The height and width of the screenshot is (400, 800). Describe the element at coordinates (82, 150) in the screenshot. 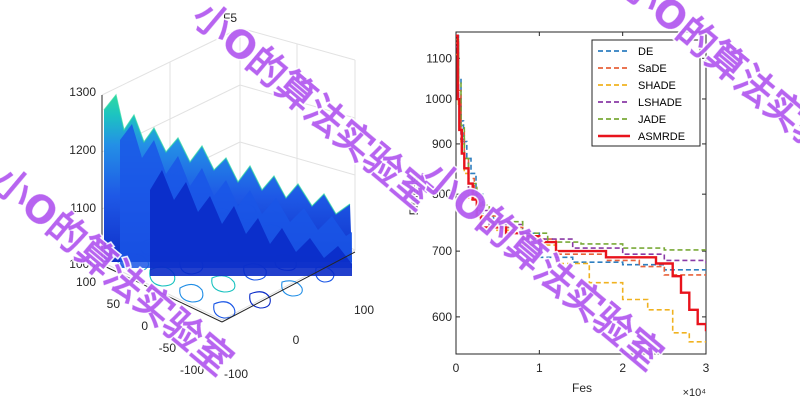

I see `z-tick-label: 1200` at that location.